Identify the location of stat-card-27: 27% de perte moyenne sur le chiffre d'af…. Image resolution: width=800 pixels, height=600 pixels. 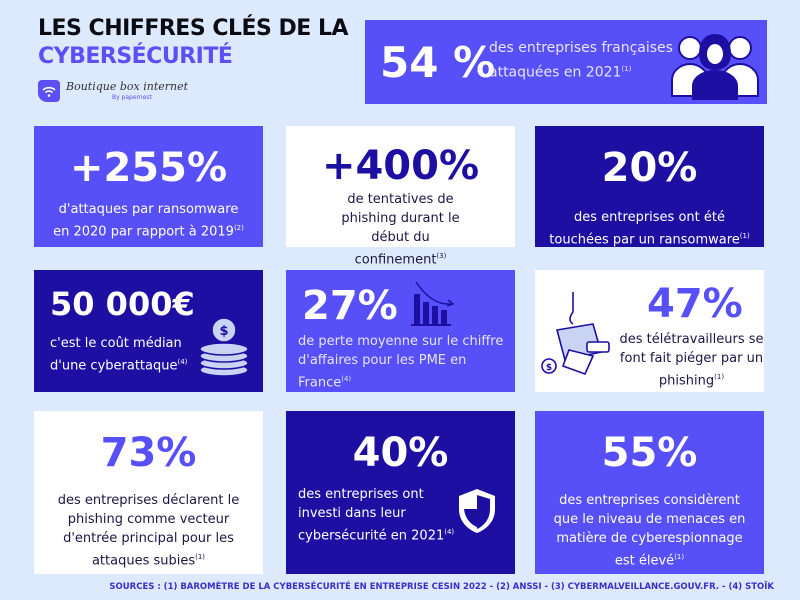
(400, 331).